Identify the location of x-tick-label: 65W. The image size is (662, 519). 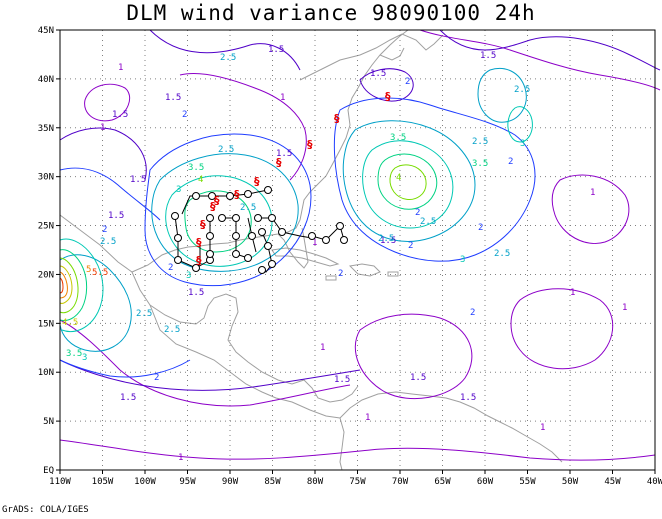
(442, 482).